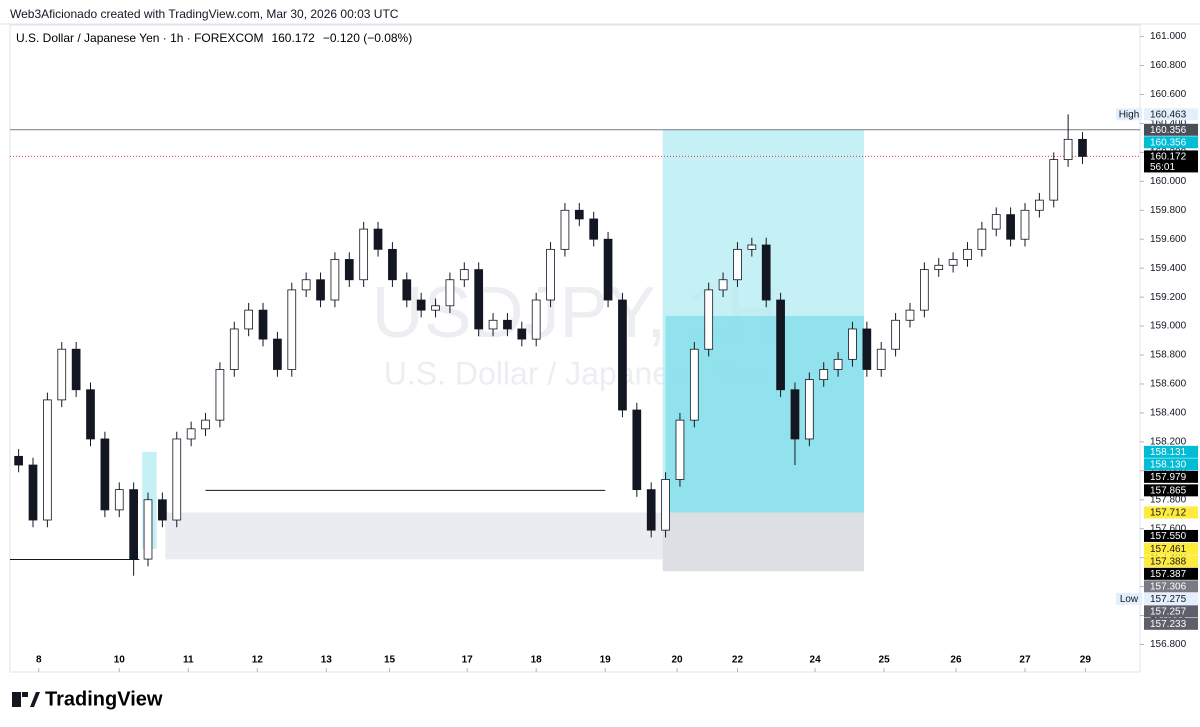 The image size is (1200, 727). Describe the element at coordinates (120, 660) in the screenshot. I see `x-tick-label: 10` at that location.